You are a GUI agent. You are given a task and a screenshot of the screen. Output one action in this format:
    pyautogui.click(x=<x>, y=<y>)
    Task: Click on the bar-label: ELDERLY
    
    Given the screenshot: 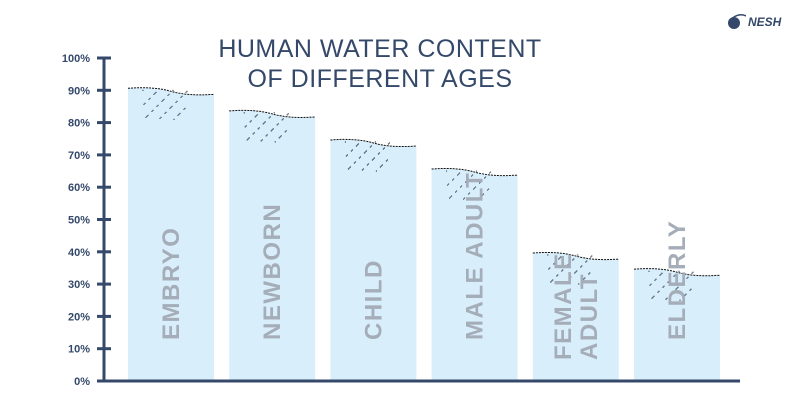 What is the action you would take?
    pyautogui.click(x=677, y=280)
    